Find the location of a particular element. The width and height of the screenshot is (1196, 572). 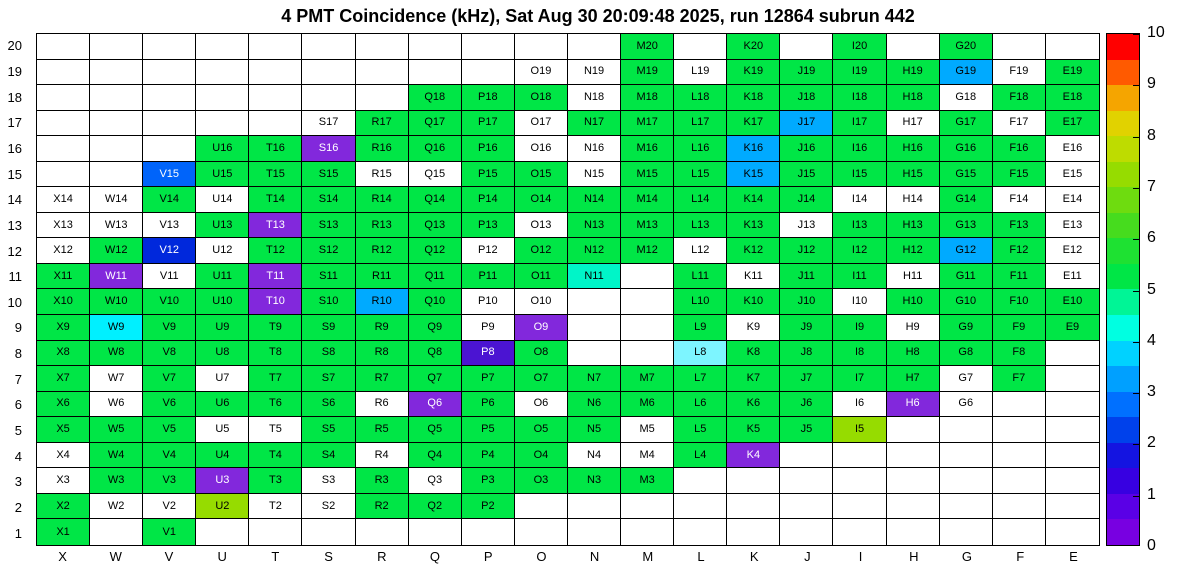

heatmap-cell: Q5 is located at coordinates (435, 430).